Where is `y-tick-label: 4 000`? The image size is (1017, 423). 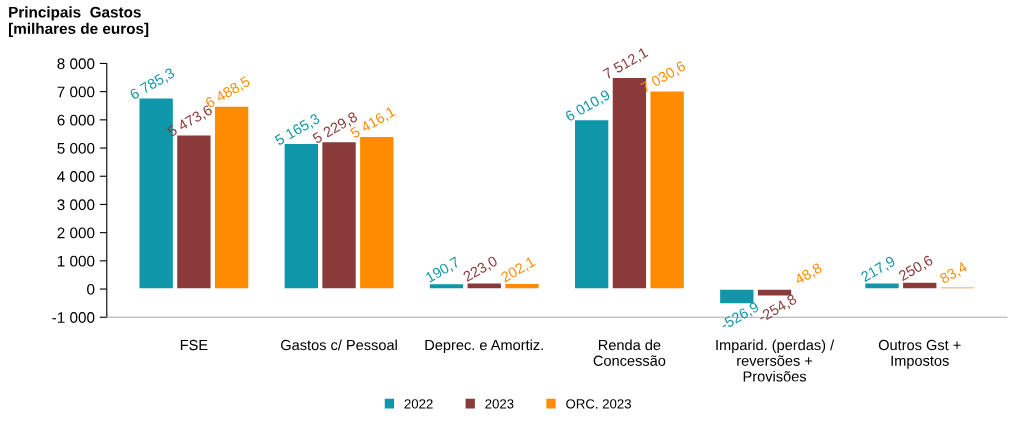 y-tick-label: 4 000 is located at coordinates (76, 176).